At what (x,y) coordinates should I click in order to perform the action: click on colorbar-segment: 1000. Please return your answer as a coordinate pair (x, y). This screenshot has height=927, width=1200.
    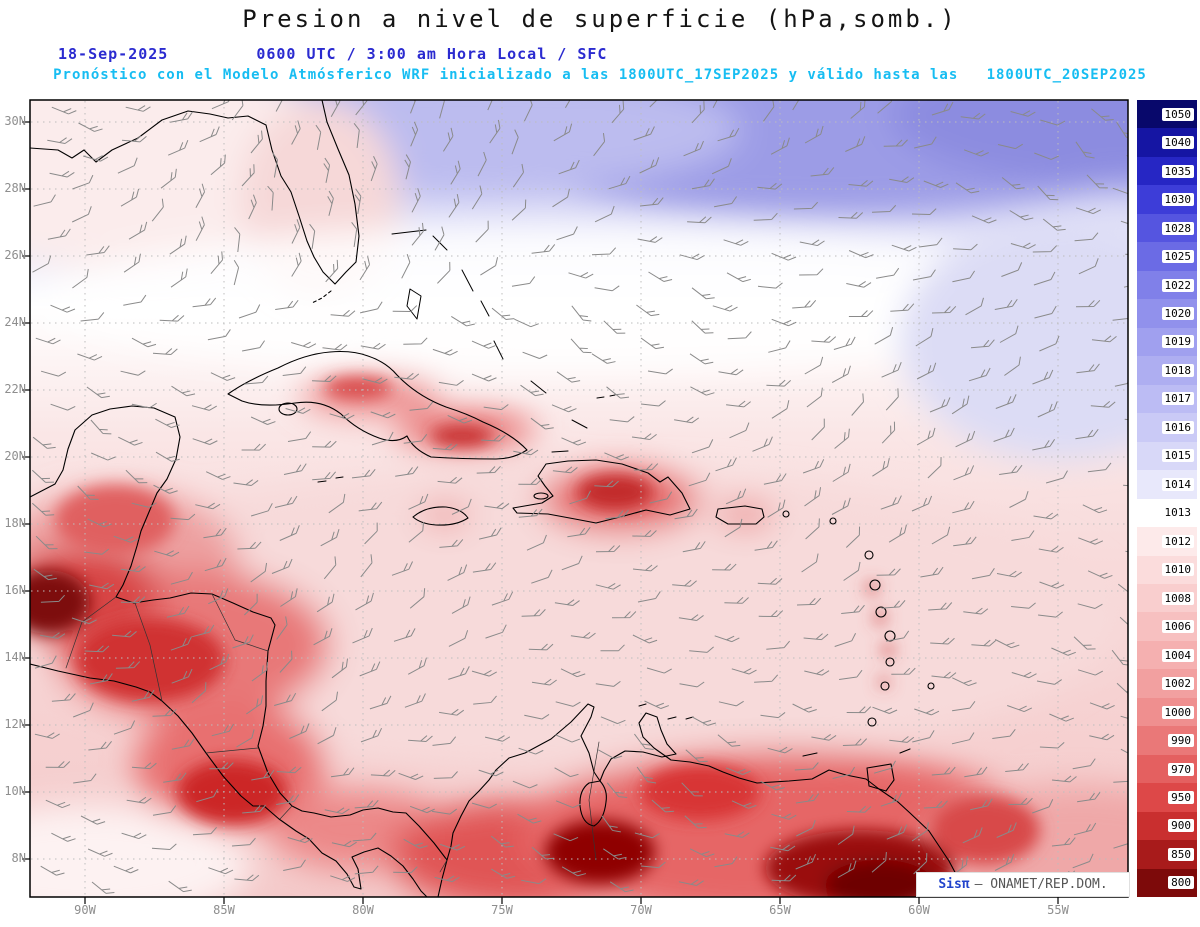
    Looking at the image, I should click on (1167, 712).